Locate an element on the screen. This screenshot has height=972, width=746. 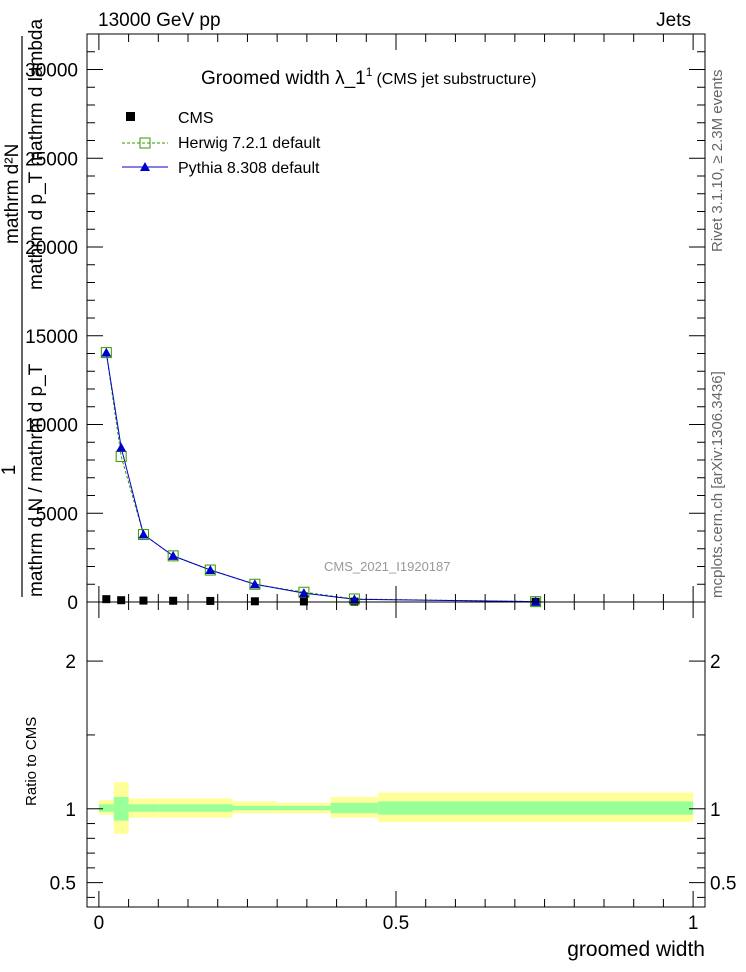
rivet-label: Rivet 3.1.10, ≥ 2.3M events is located at coordinates (717, 161).